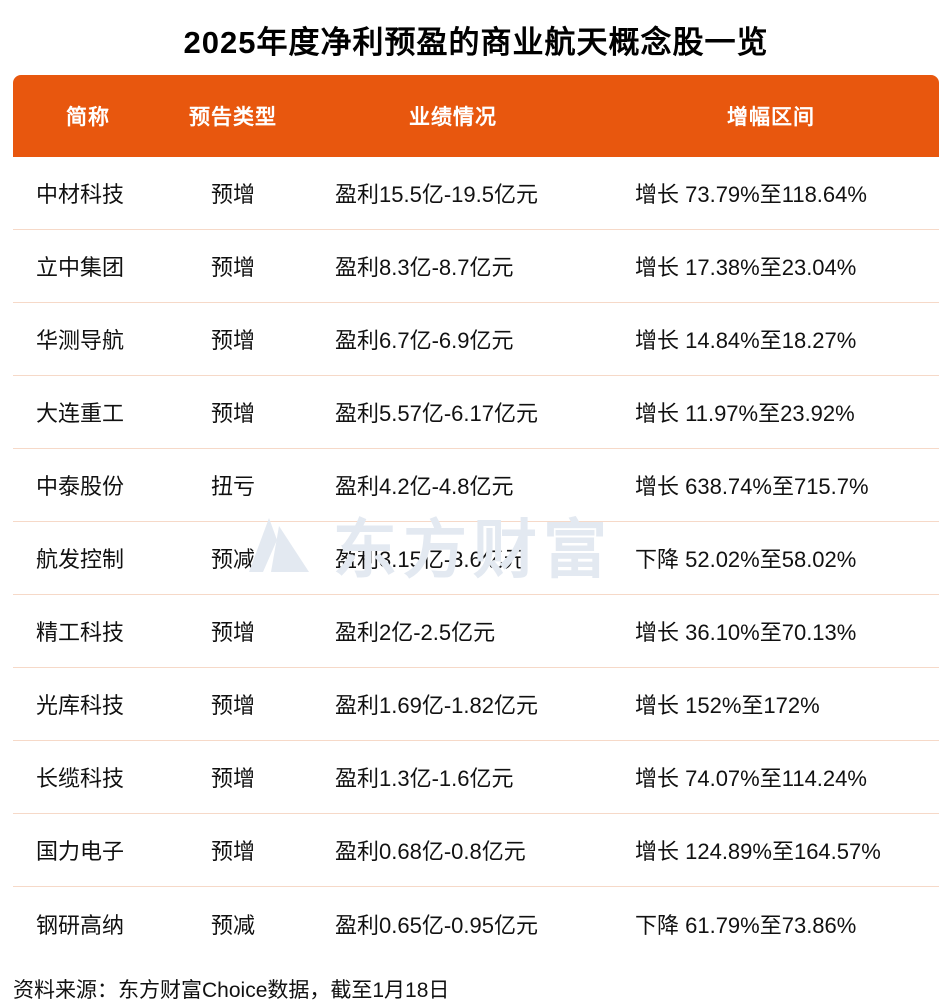 The width and height of the screenshot is (952, 1004). I want to click on performance-cell: 盈利0.68亿-0.8亿元, so click(430, 851).